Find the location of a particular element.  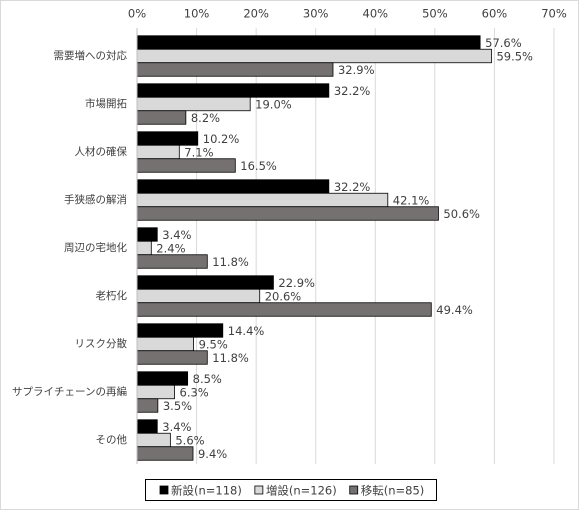

data-label: 10.2% is located at coordinates (221, 139).